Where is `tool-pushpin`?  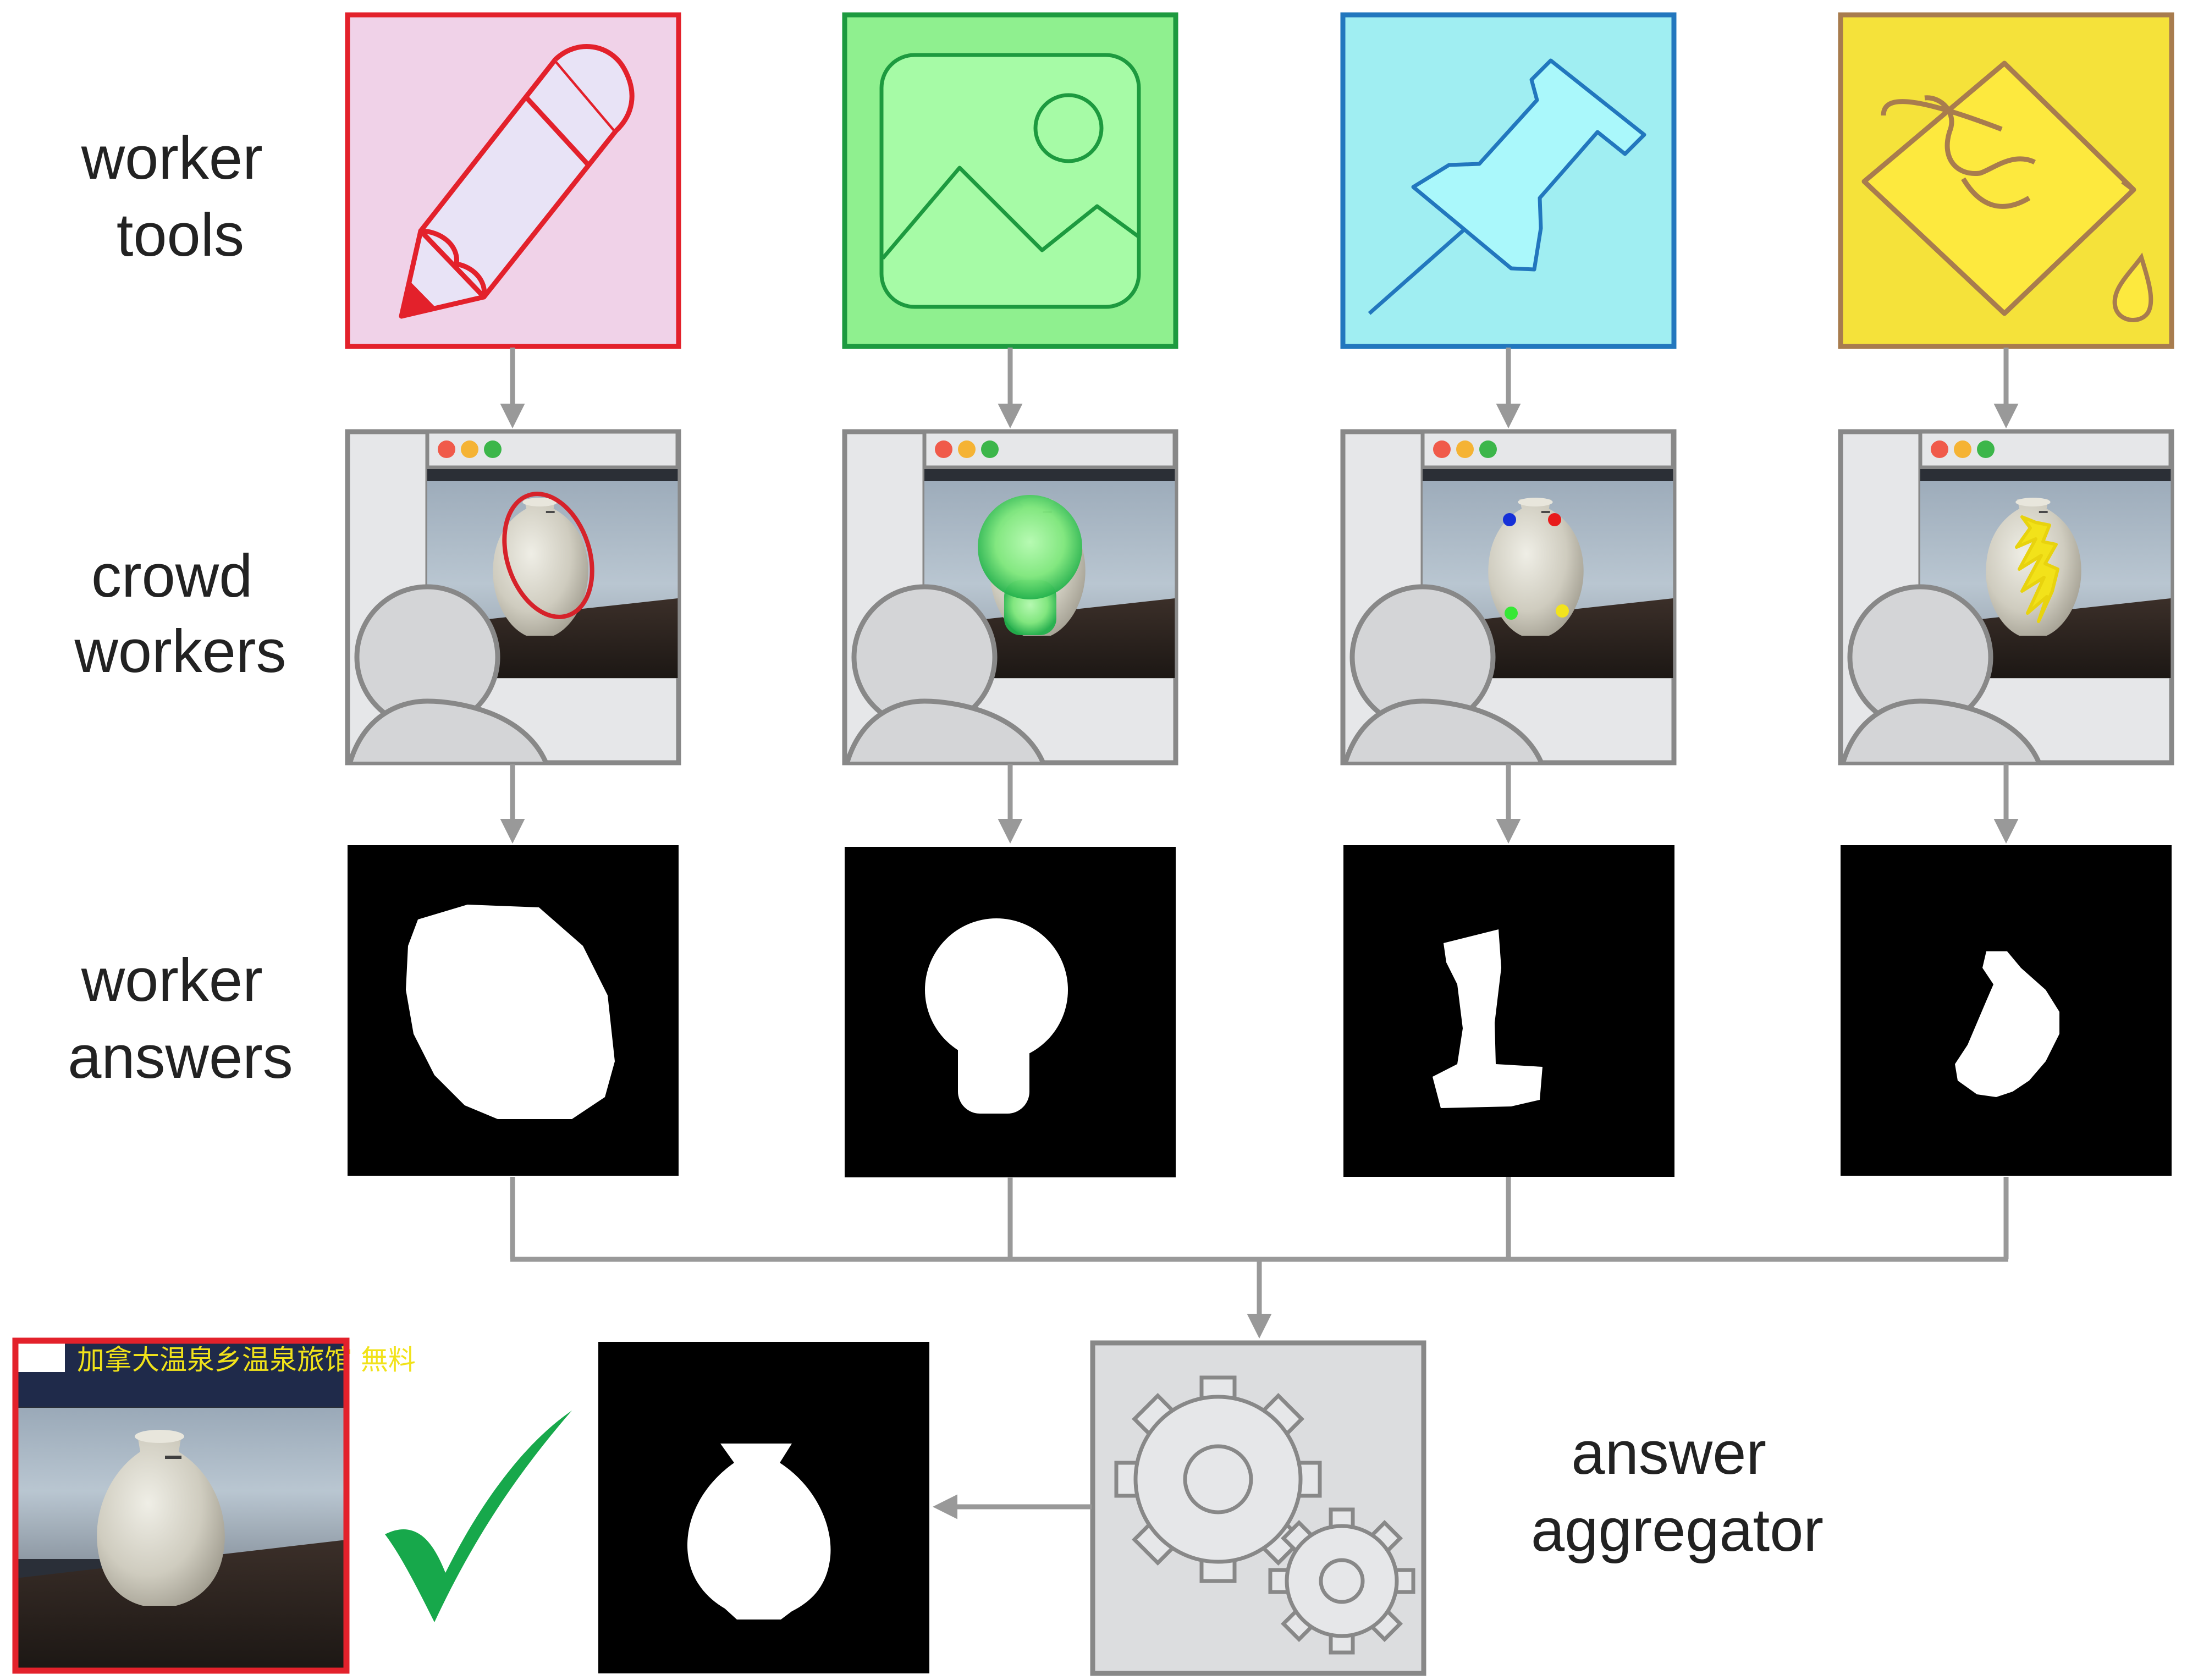
tool-pushpin is located at coordinates (1508, 180).